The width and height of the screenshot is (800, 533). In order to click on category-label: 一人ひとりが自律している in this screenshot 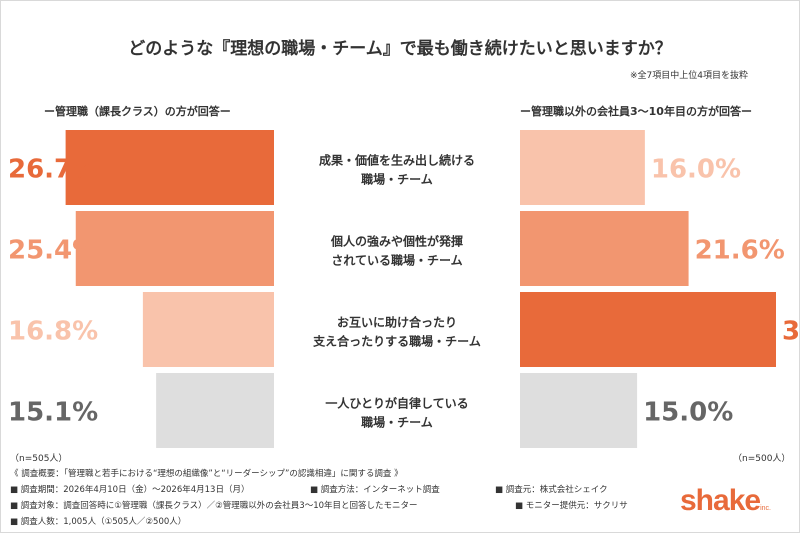, I will do `click(396, 403)`.